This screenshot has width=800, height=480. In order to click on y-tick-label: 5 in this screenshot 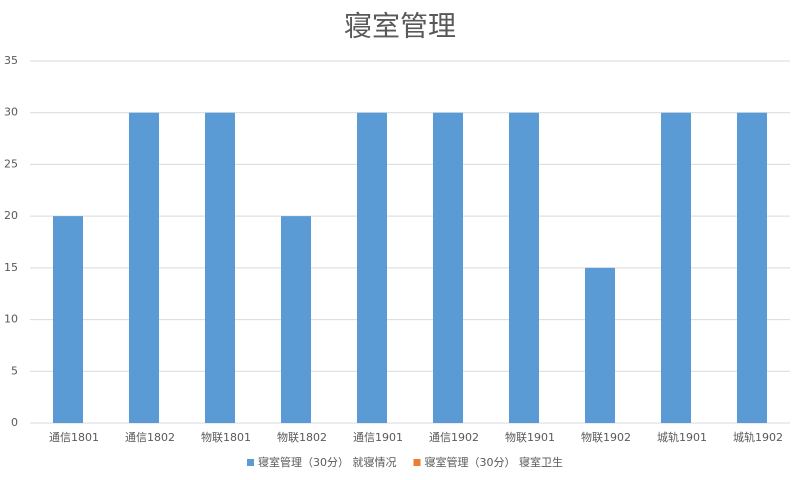, I will do `click(14, 370)`.